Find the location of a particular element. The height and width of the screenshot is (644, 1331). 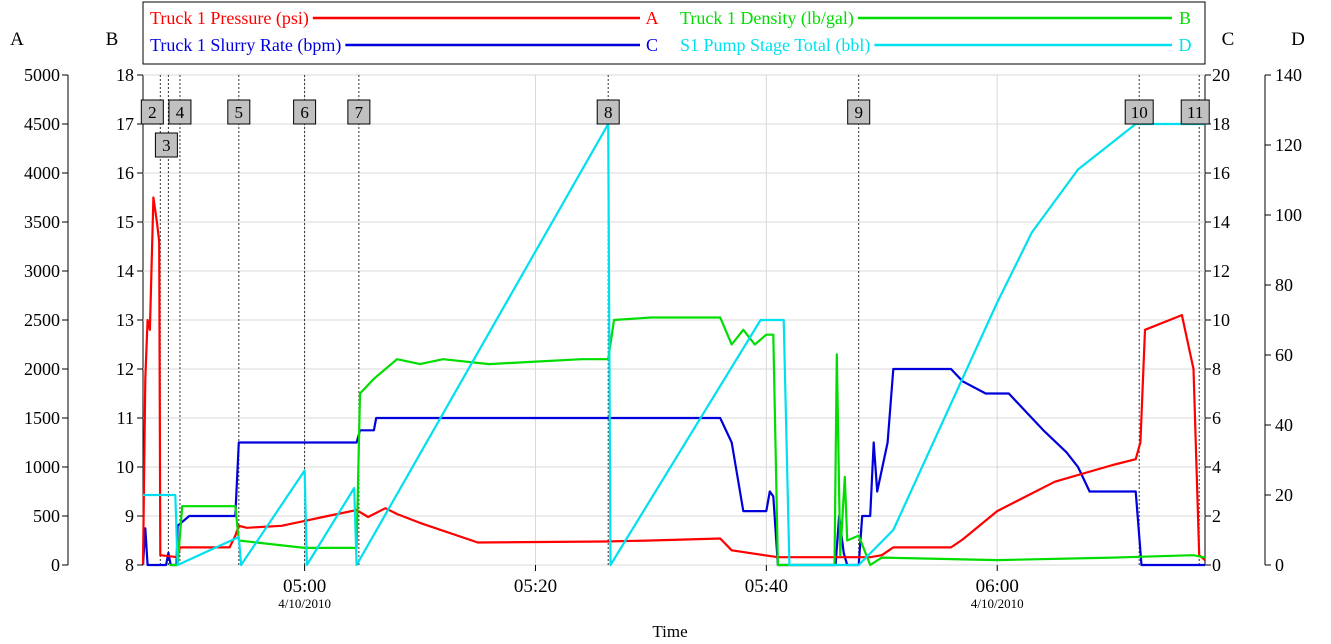

stage-label: 7 is located at coordinates (359, 112).